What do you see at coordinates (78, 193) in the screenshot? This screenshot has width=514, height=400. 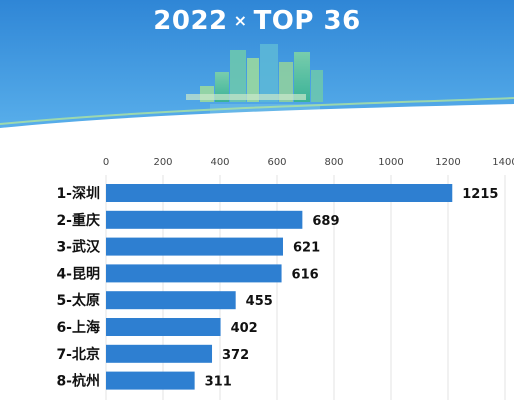 I see `category-label: 1-深圳` at bounding box center [78, 193].